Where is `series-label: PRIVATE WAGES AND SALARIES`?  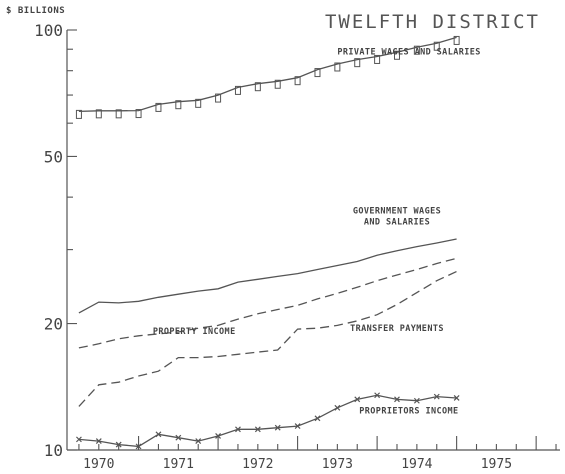 series-label: PRIVATE WAGES AND SALARIES is located at coordinates (408, 52).